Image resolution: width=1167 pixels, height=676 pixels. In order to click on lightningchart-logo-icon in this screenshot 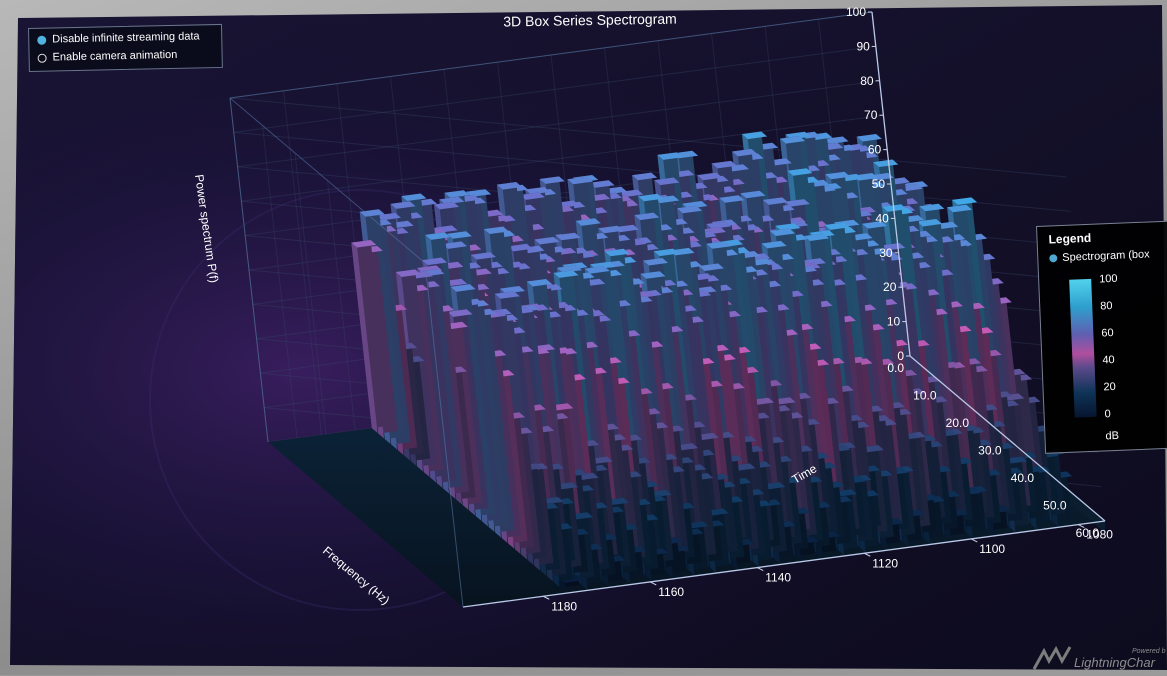, I will do `click(1052, 660)`.